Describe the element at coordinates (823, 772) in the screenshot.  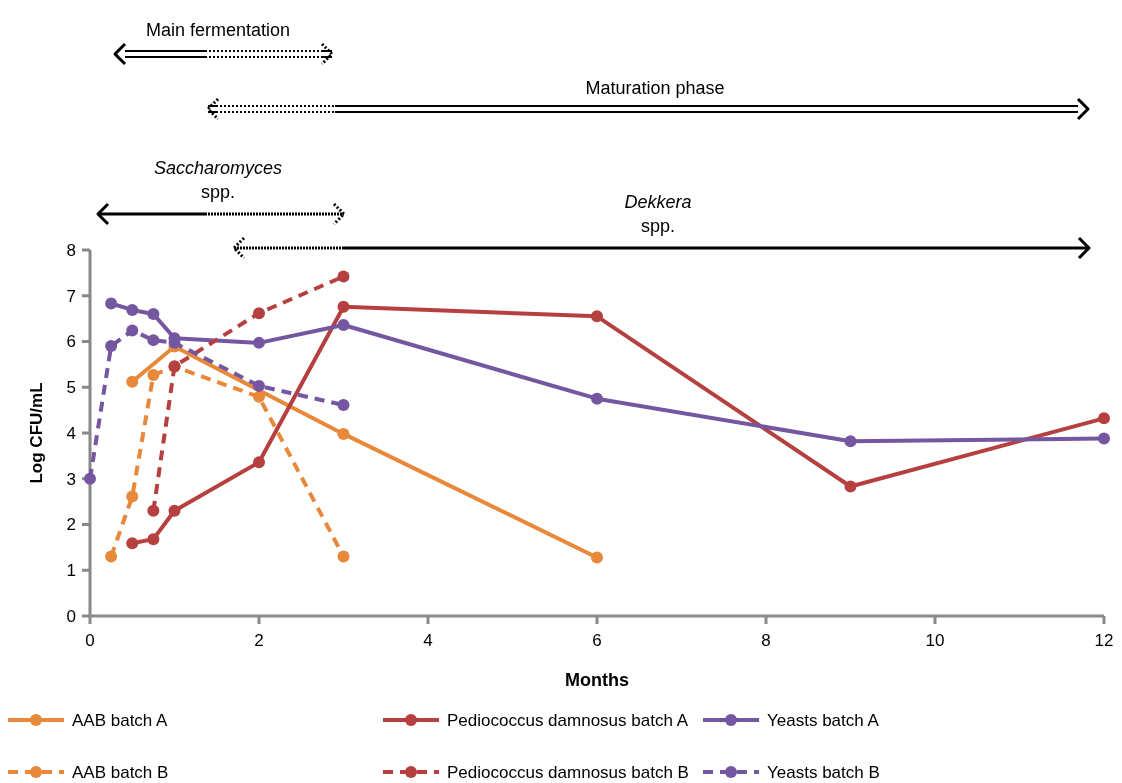
I see `legend-label: Yeasts batch B` at that location.